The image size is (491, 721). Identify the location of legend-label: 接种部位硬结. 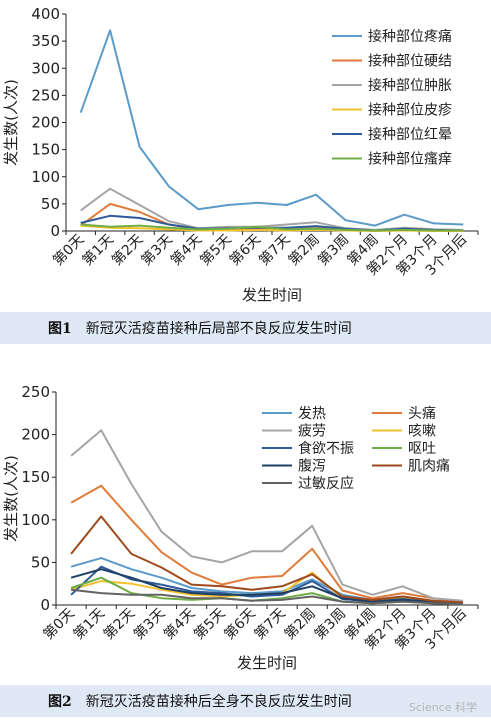
(410, 61).